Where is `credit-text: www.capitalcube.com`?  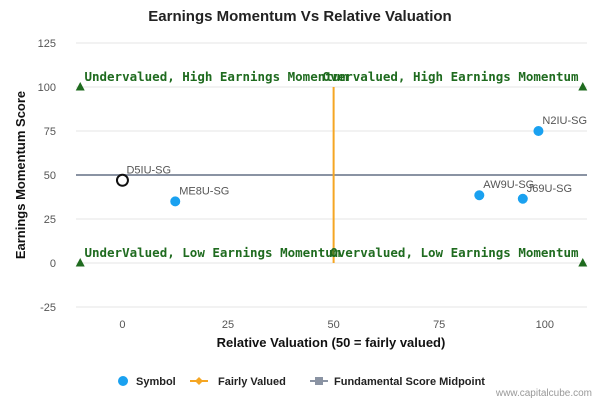
credit-text: www.capitalcube.com is located at coordinates (543, 393).